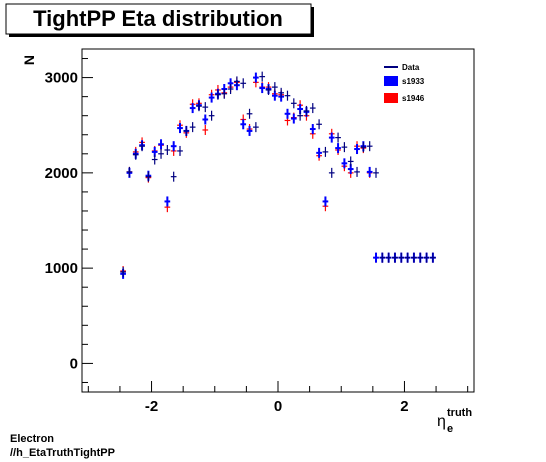 This screenshot has width=546, height=462. Describe the element at coordinates (205, 129) in the screenshot. I see `marker-s1946` at that location.